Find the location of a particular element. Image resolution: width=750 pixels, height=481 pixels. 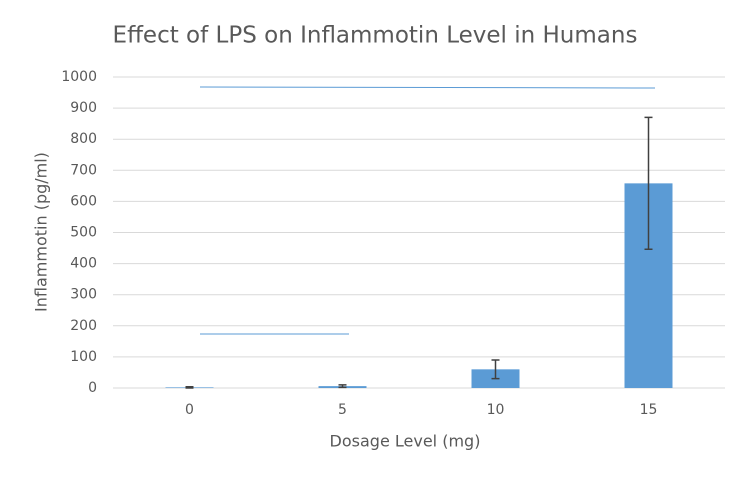

y-tick-label: 1000 is located at coordinates (79, 77).